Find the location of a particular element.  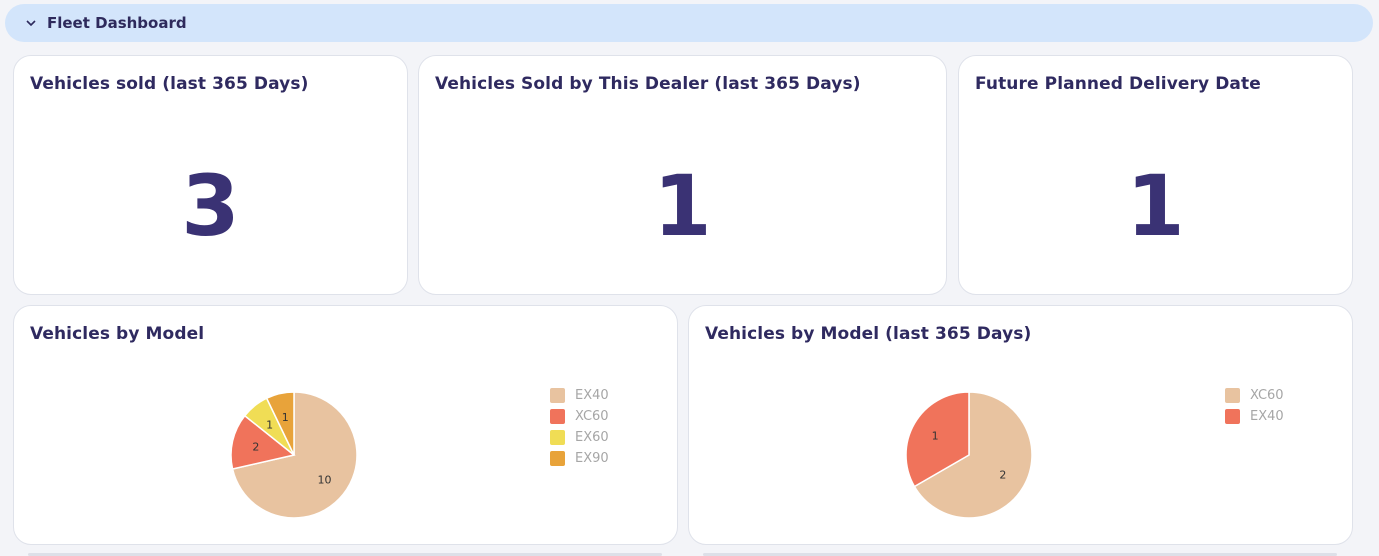

fleet-dashboard-section-header: Fleet Dashboard is located at coordinates (689, 23).